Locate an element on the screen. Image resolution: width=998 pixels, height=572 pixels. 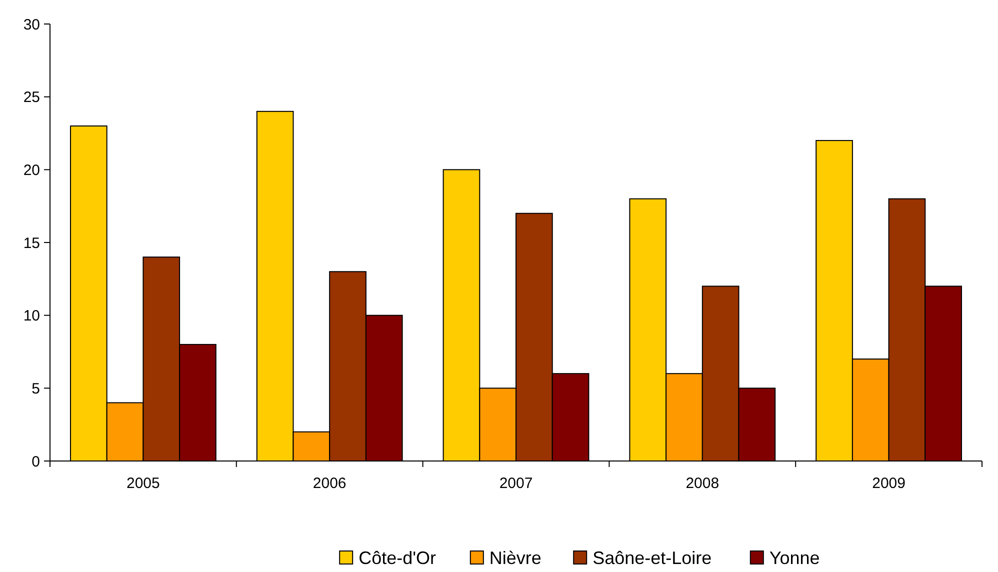
y-tick-label: 15 is located at coordinates (31, 243).